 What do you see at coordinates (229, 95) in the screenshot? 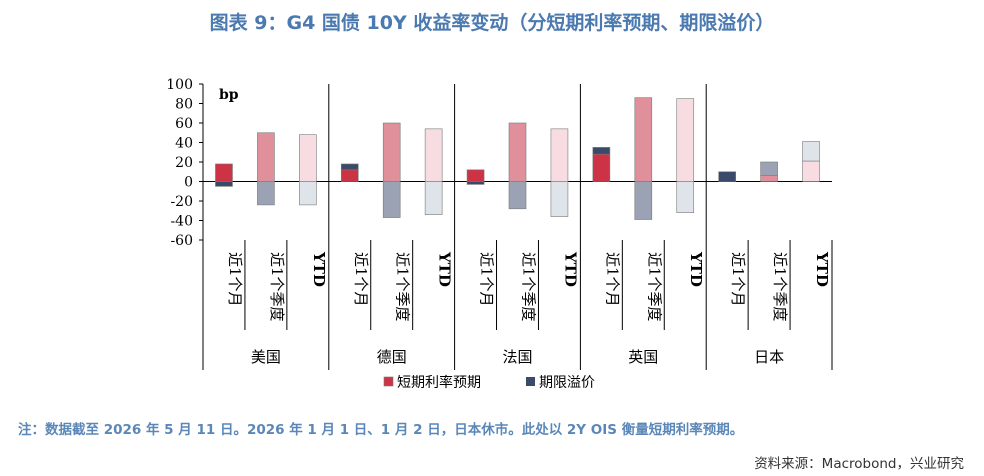
I see `unit-label: bp` at bounding box center [229, 95].